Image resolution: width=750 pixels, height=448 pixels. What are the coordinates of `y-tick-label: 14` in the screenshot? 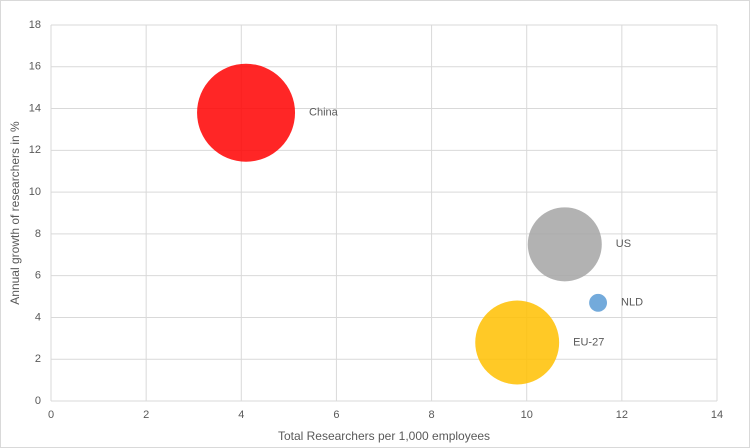 It's located at (35, 108).